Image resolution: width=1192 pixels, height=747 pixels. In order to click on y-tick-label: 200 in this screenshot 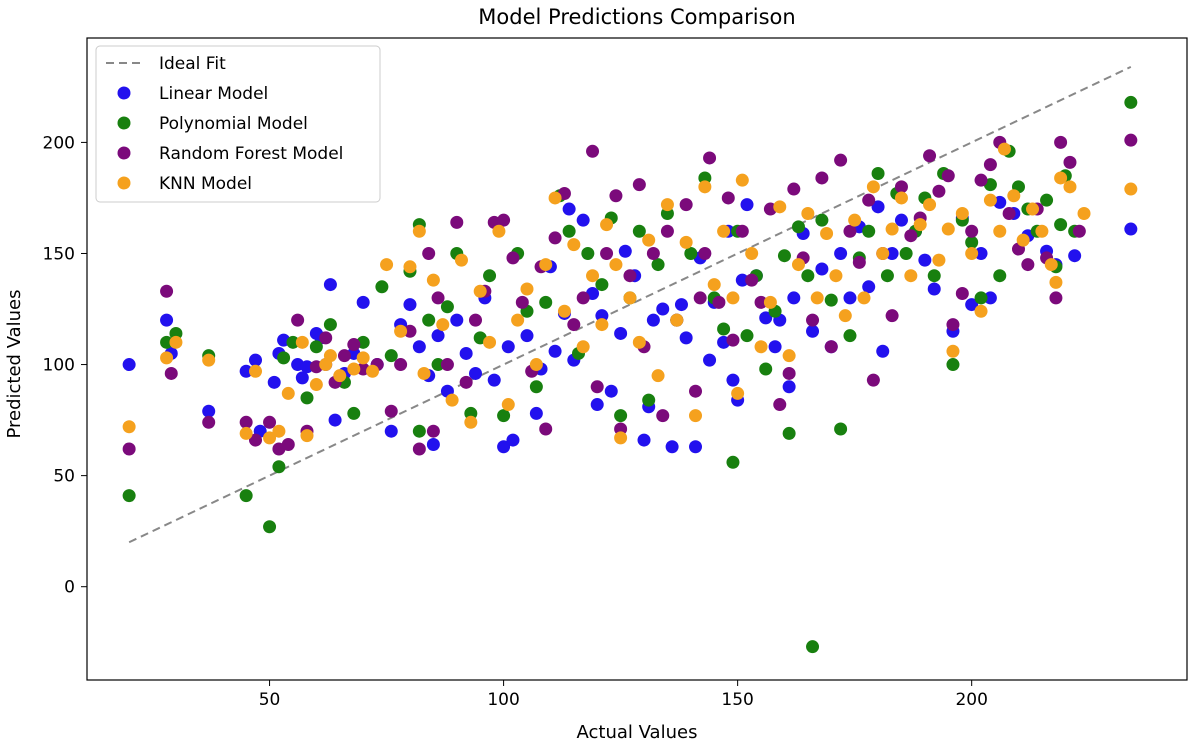, I will do `click(59, 143)`.